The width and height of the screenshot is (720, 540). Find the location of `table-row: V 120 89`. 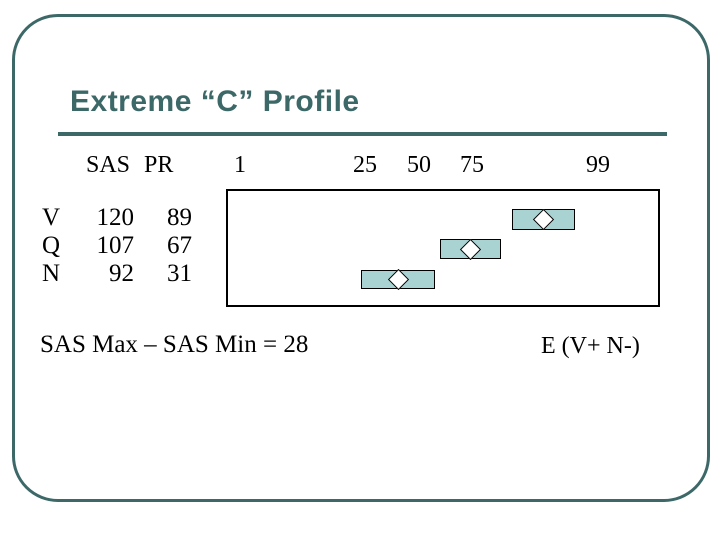

table-row: V 120 89 is located at coordinates (117, 218).